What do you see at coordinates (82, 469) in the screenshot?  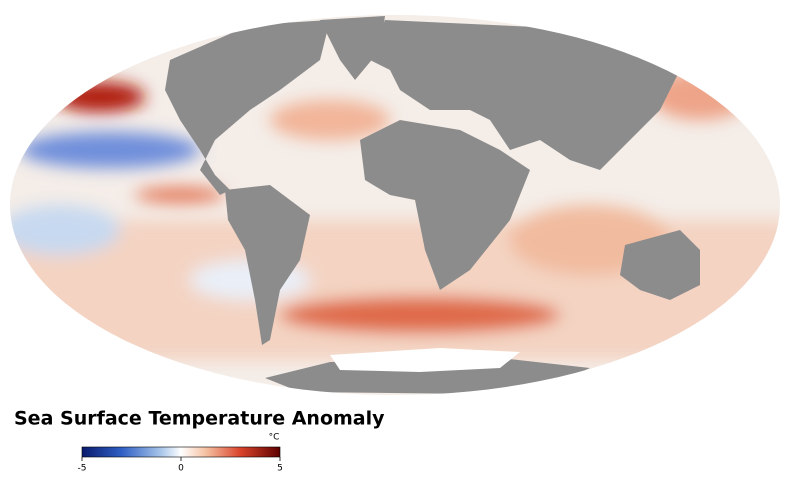 I see `colorbar-tick-label: -5` at bounding box center [82, 469].